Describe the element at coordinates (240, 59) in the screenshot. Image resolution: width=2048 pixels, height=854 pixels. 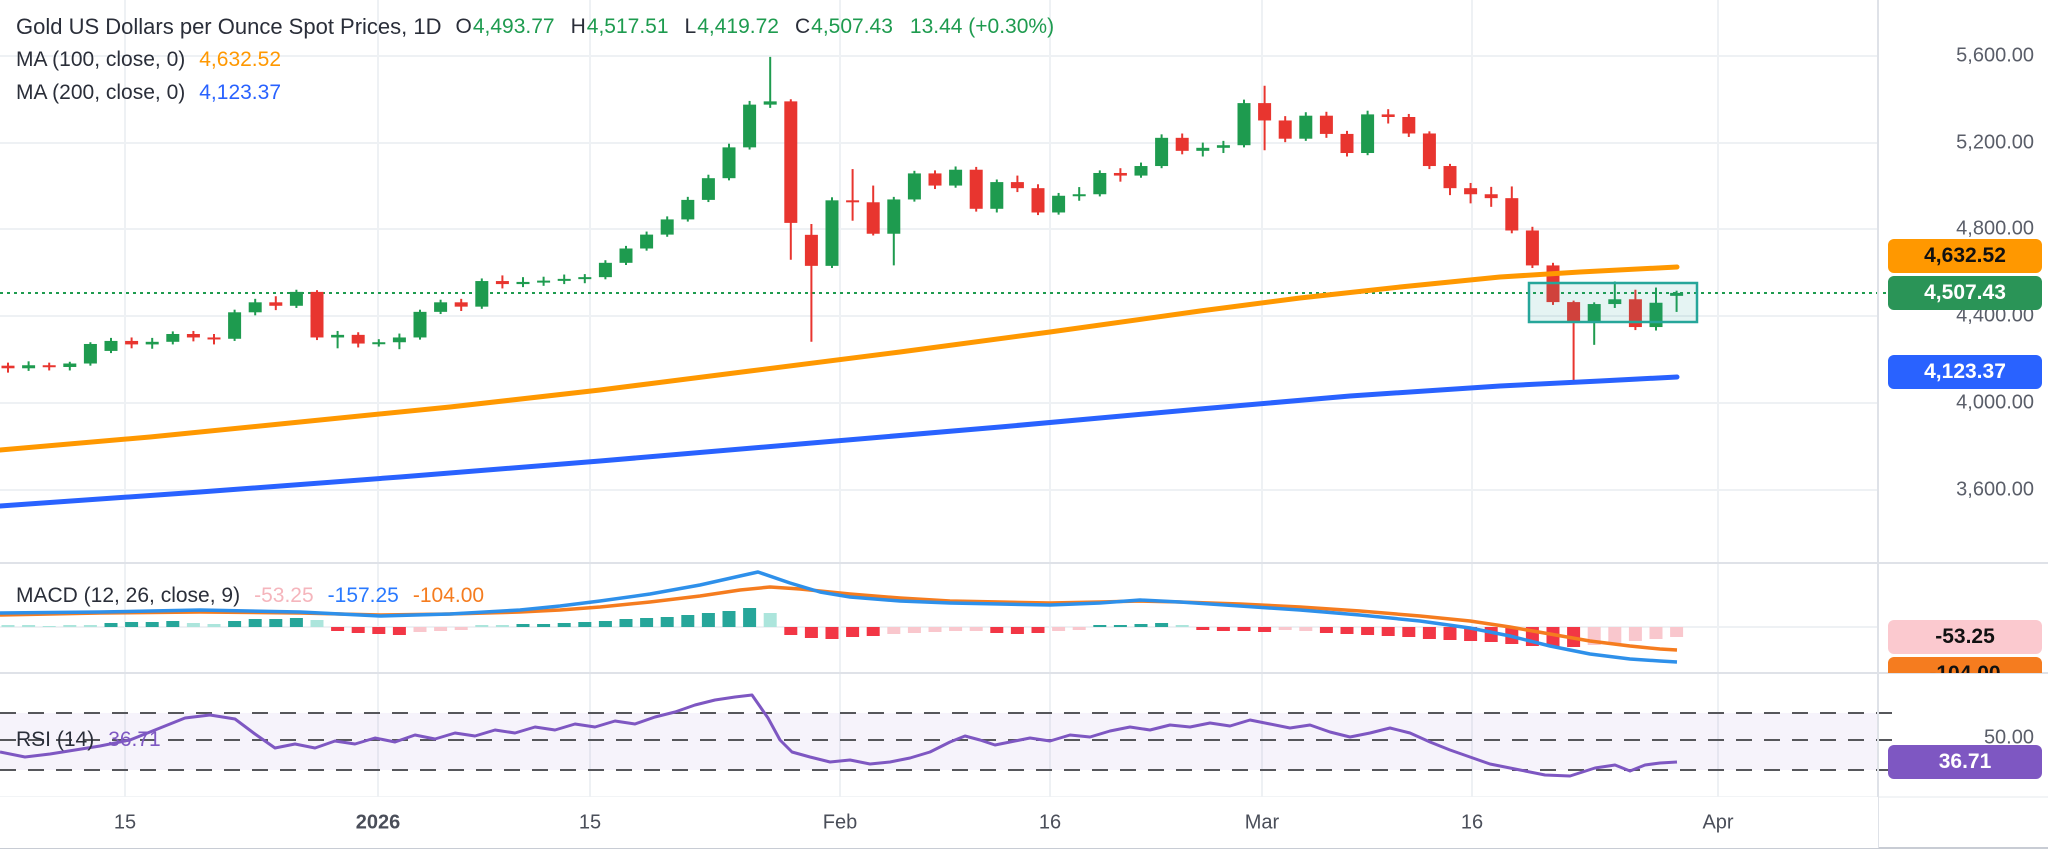
I see `ma100-value: 4,632.52` at that location.